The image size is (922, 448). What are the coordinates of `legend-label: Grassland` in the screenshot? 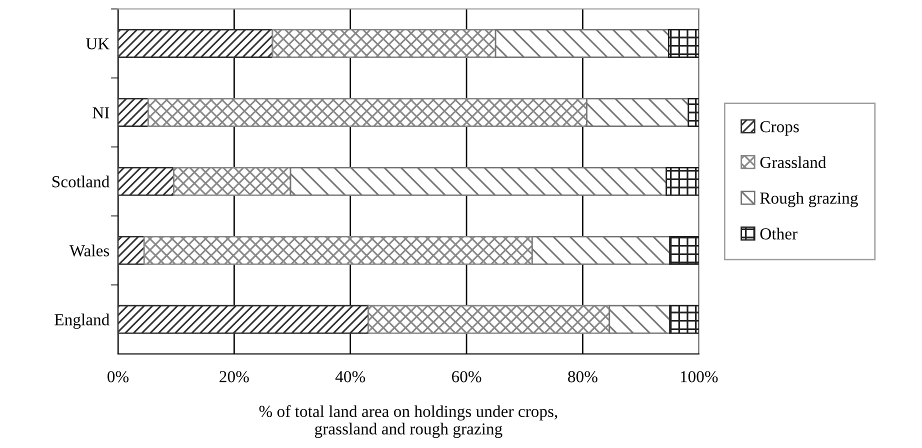 It's located at (793, 162).